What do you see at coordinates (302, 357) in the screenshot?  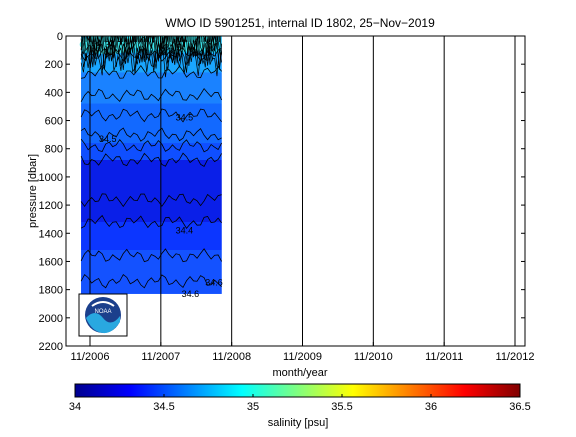 I see `x-tick-label: 11/2009` at bounding box center [302, 357].